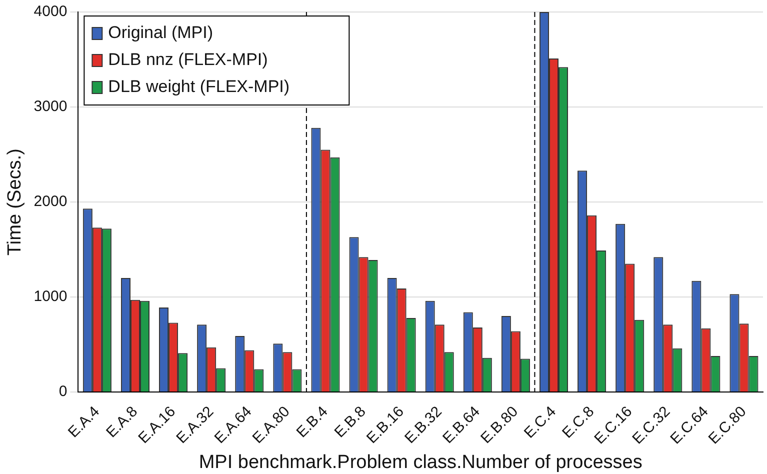  Describe the element at coordinates (199, 86) in the screenshot. I see `legend-label: DLB weight (FLEX-MPI)` at that location.